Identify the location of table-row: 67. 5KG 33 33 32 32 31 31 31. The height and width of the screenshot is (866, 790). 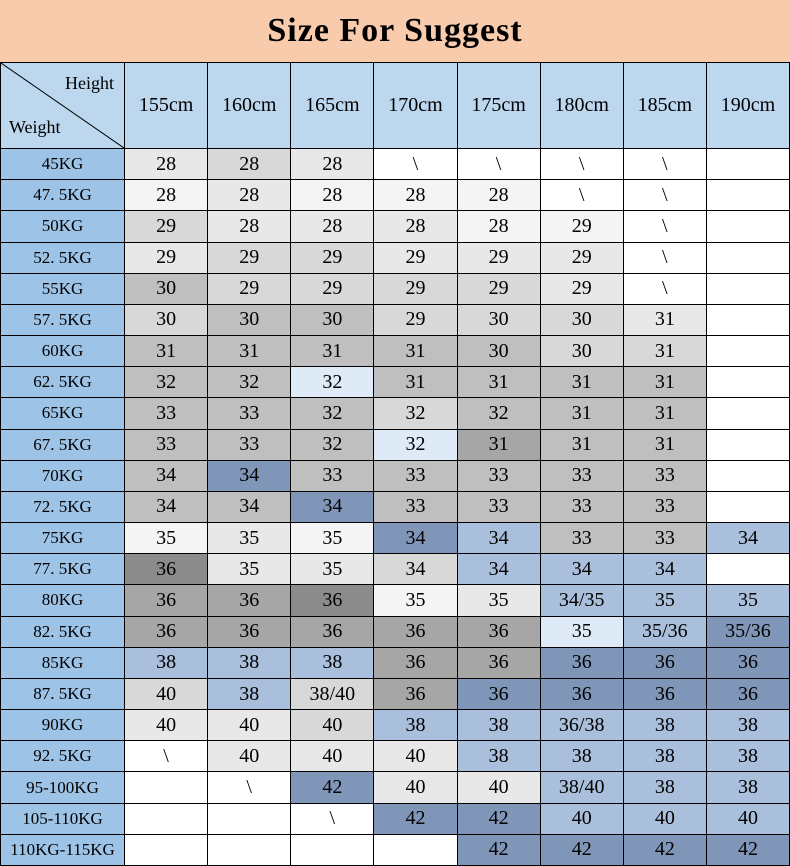
(395, 444).